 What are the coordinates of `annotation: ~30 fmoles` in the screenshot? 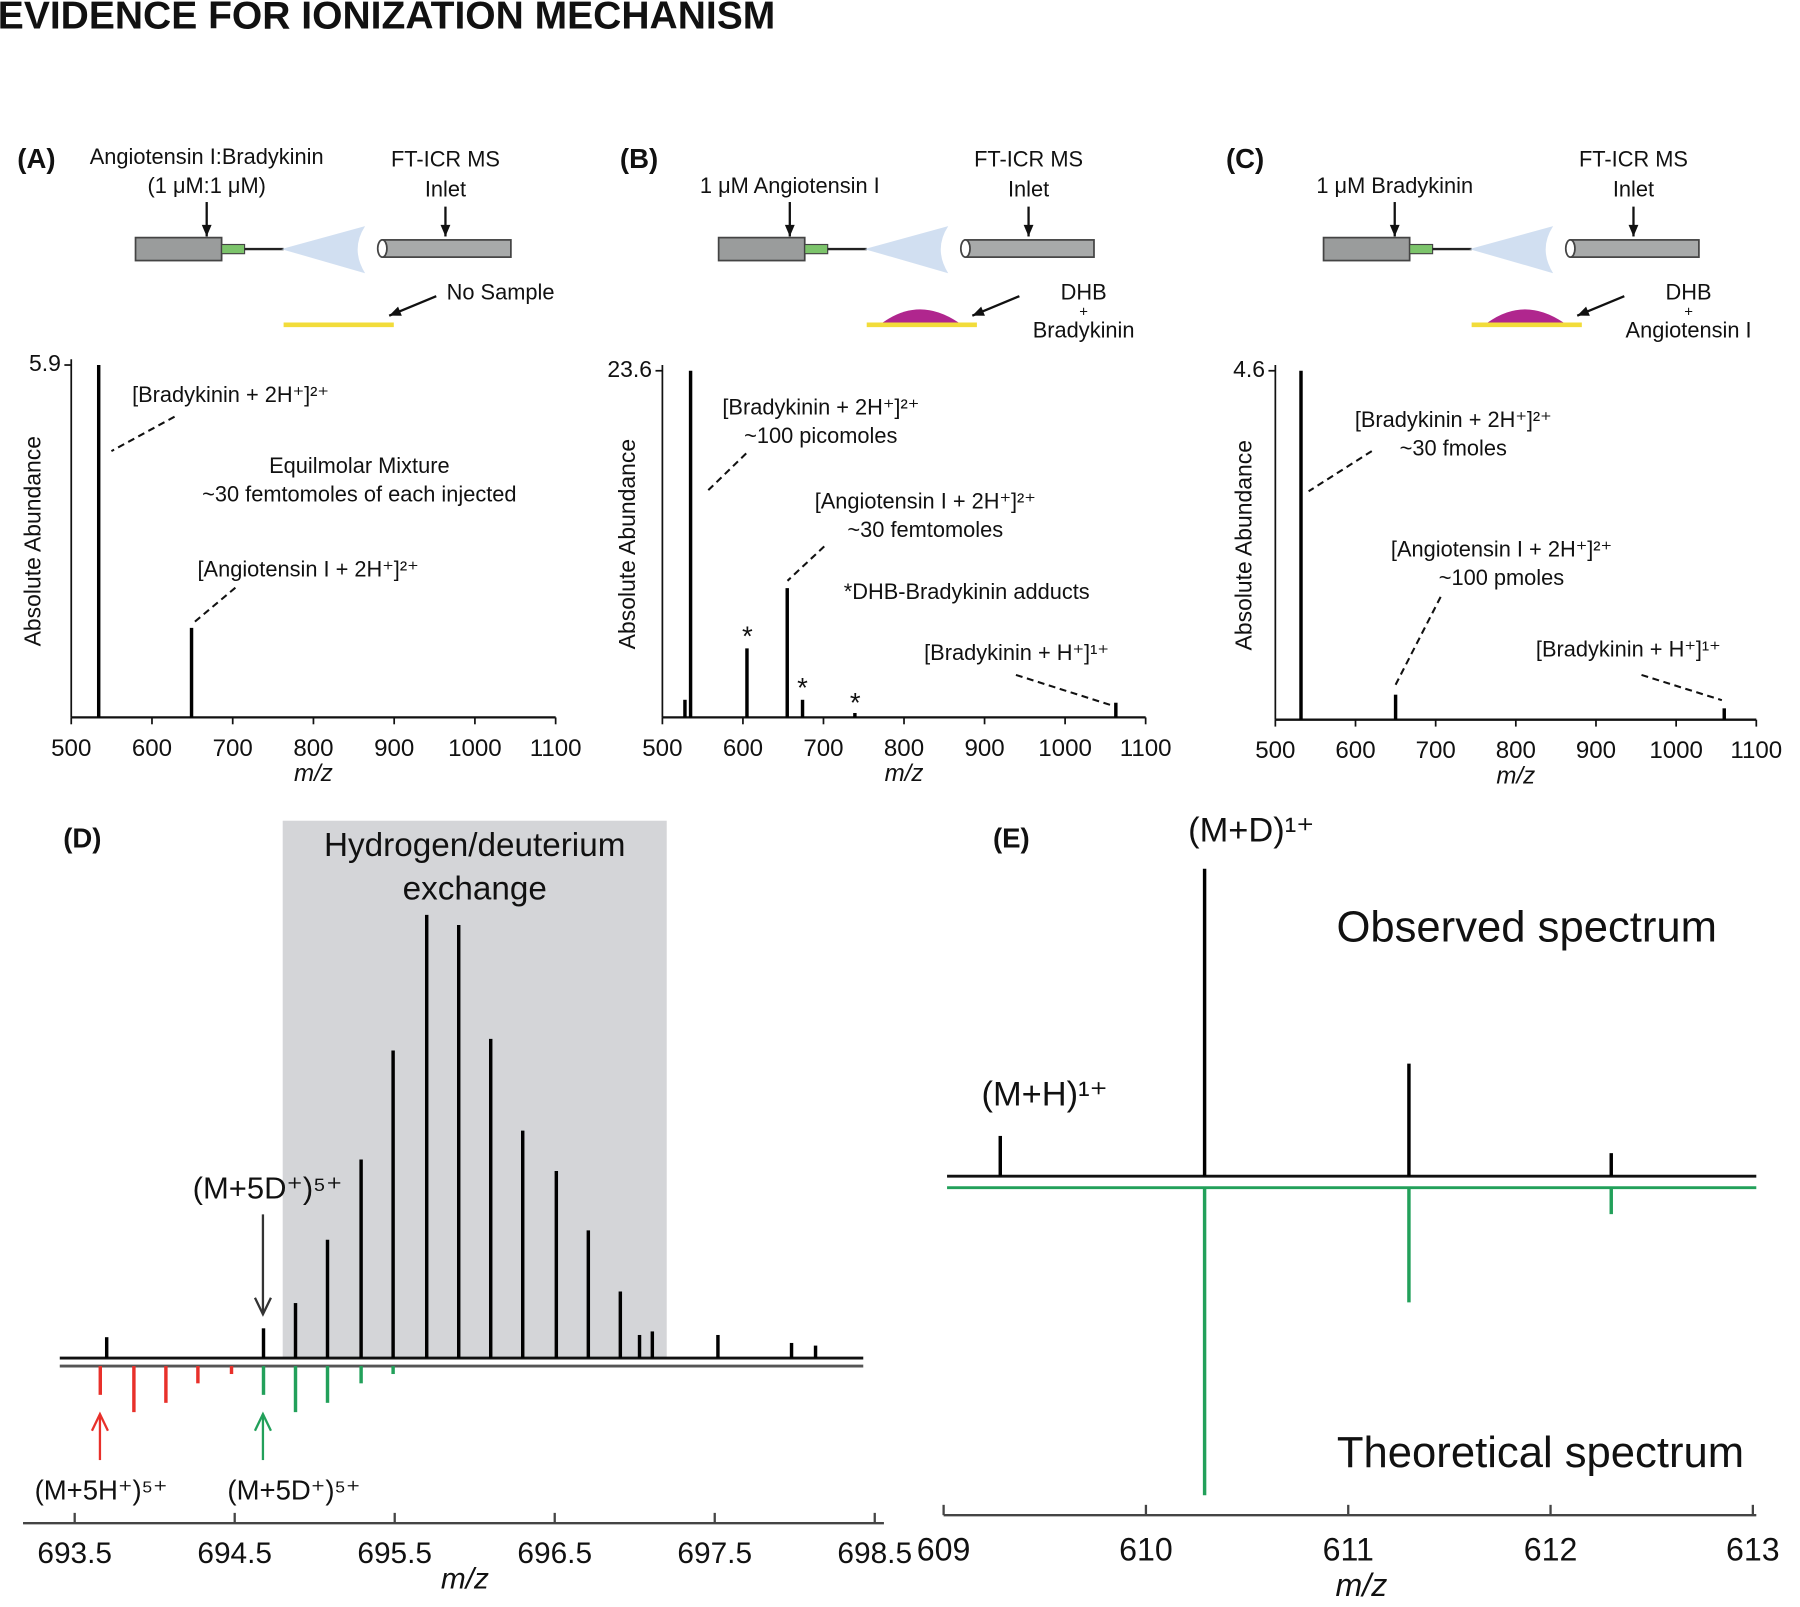 It's located at (1453, 447).